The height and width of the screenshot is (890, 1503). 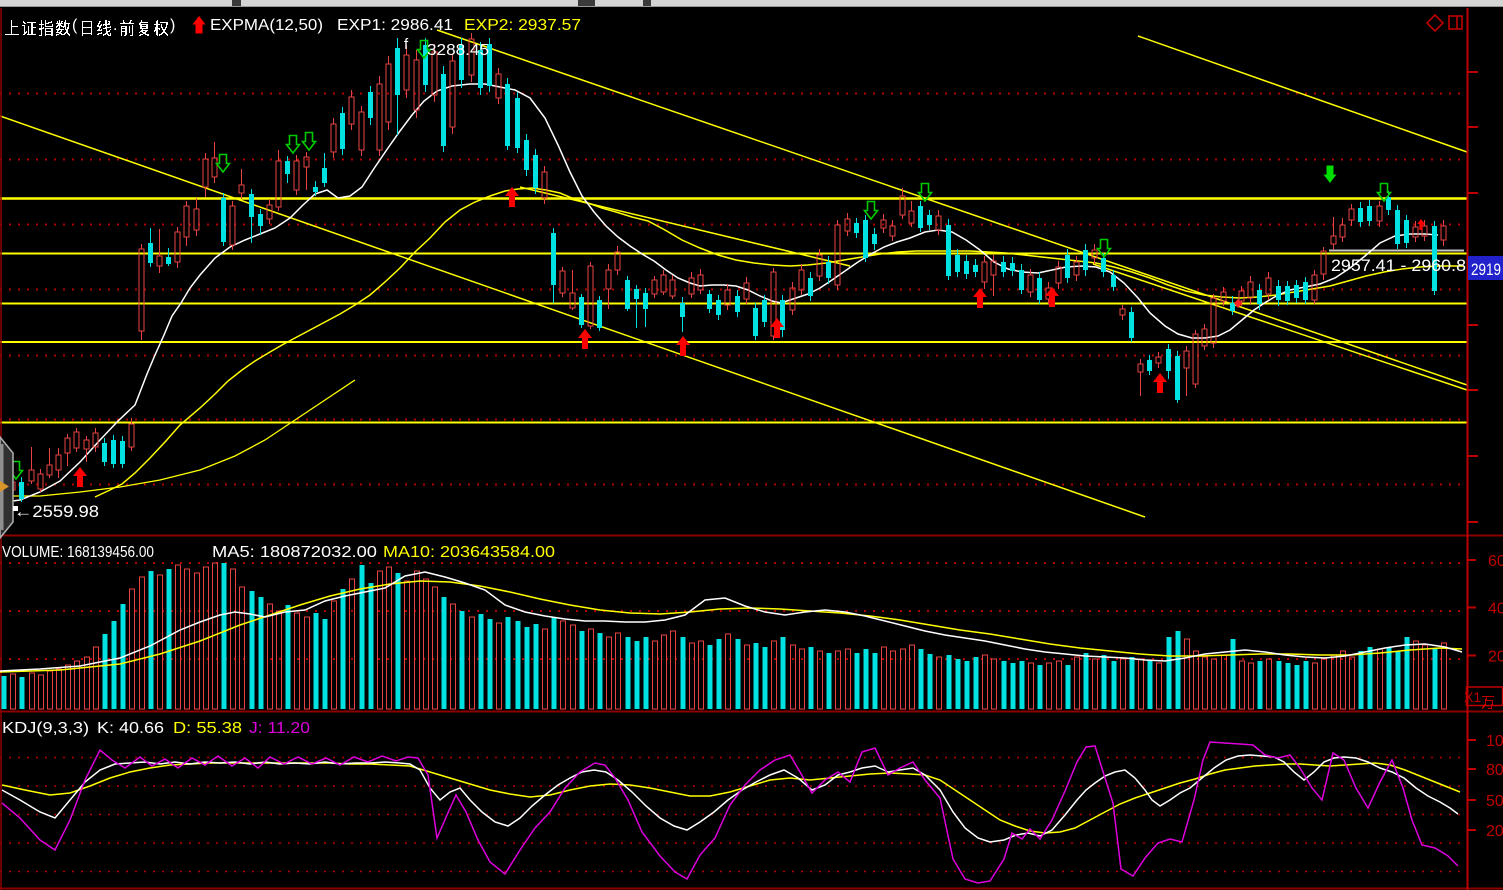 What do you see at coordinates (1494, 801) in the screenshot?
I see `svg-text: 50` at bounding box center [1494, 801].